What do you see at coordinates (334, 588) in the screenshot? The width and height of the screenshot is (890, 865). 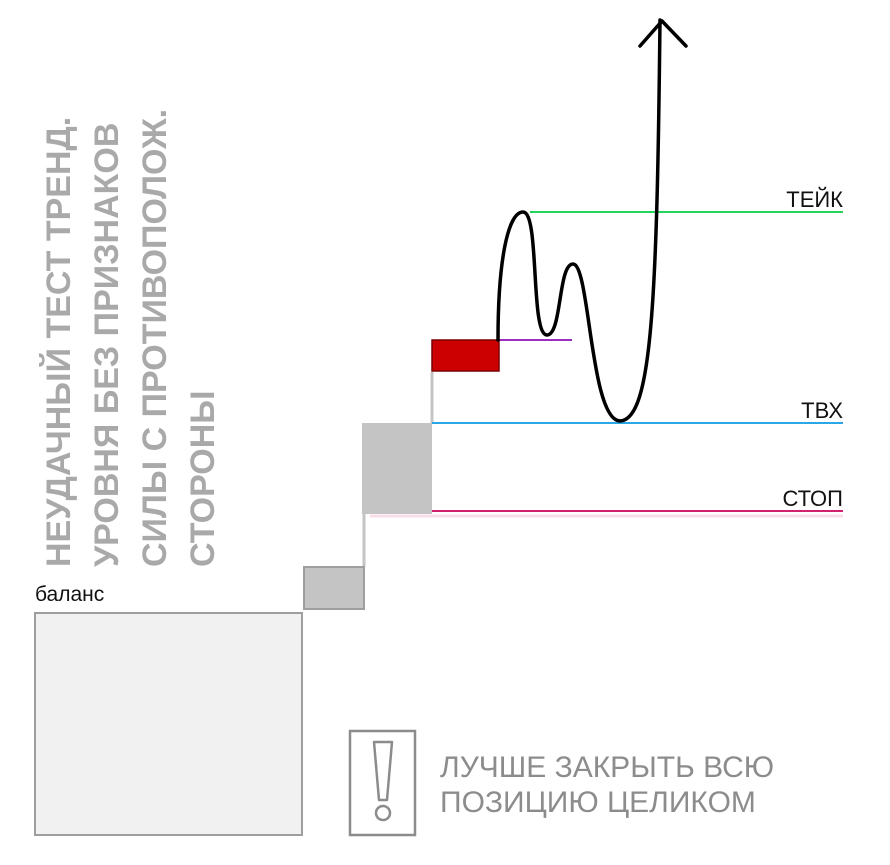 I see `step-block-small` at bounding box center [334, 588].